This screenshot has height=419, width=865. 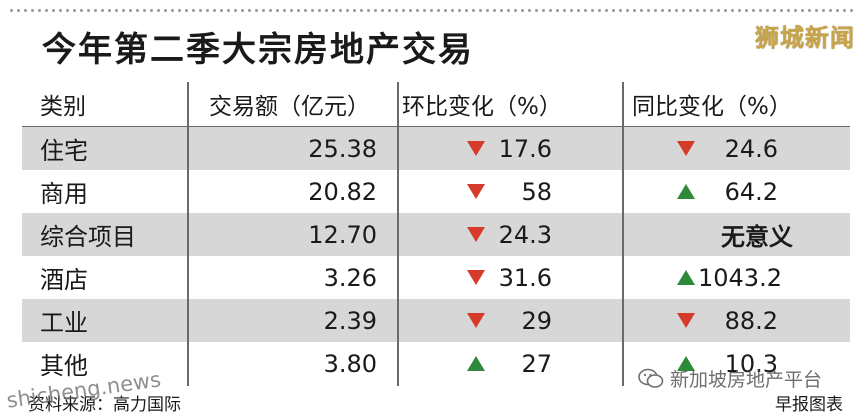 I want to click on cell-category: 综合项目, so click(x=88, y=237).